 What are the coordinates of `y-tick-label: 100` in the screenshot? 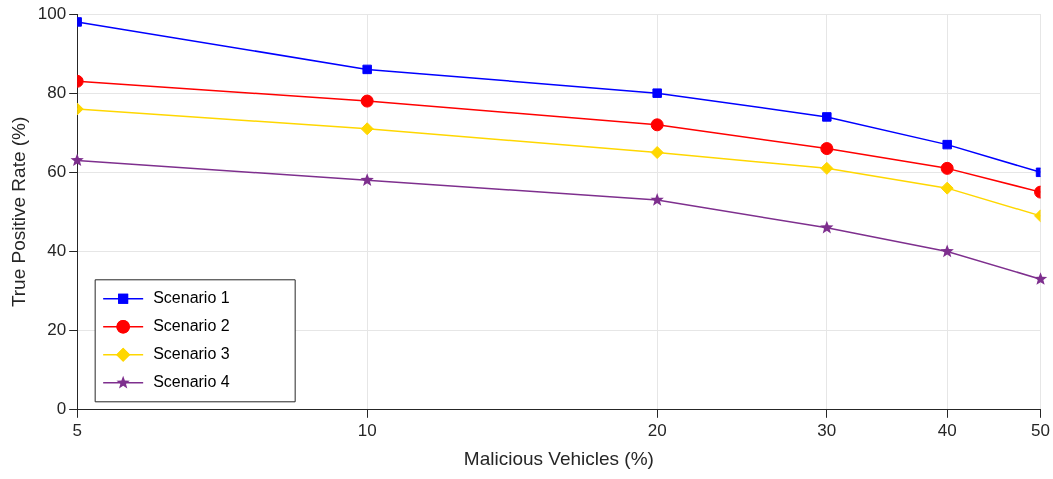 It's located at (52, 13).